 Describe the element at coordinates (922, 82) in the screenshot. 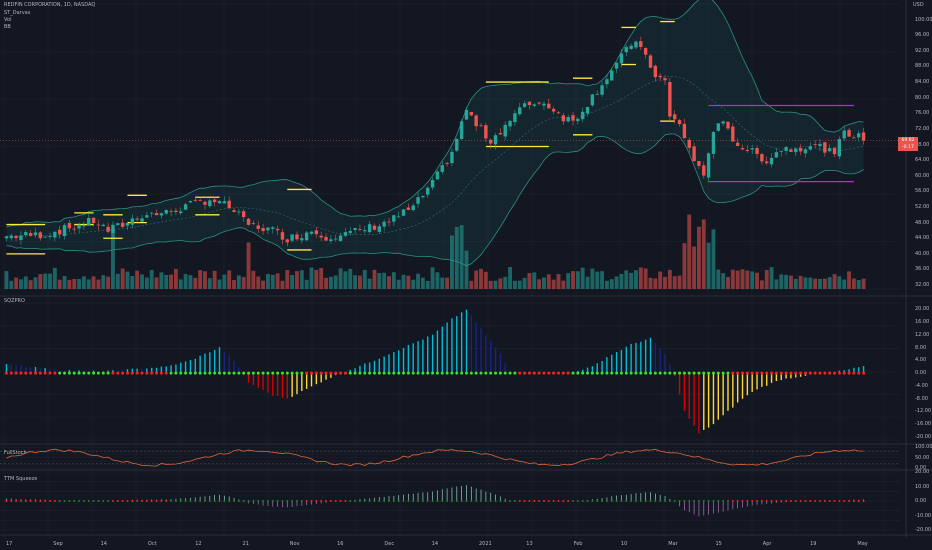

I see `price-tick: 84.00` at that location.